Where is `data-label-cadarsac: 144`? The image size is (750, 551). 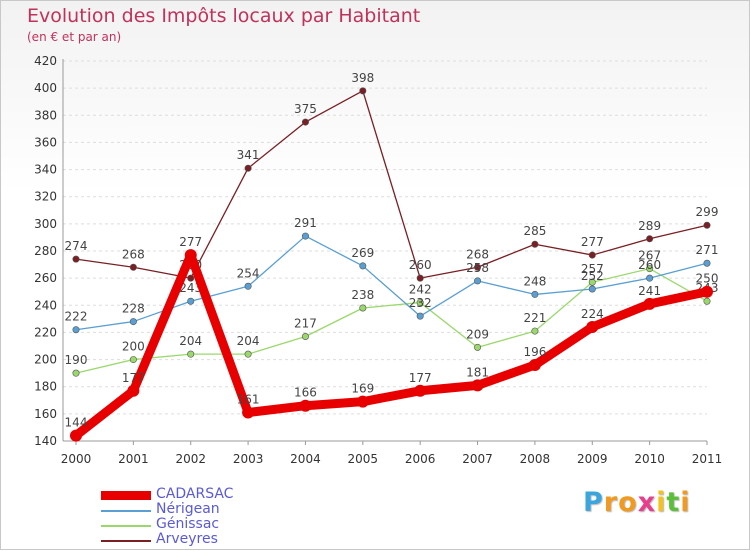
data-label-cadarsac: 144 is located at coordinates (76, 423).